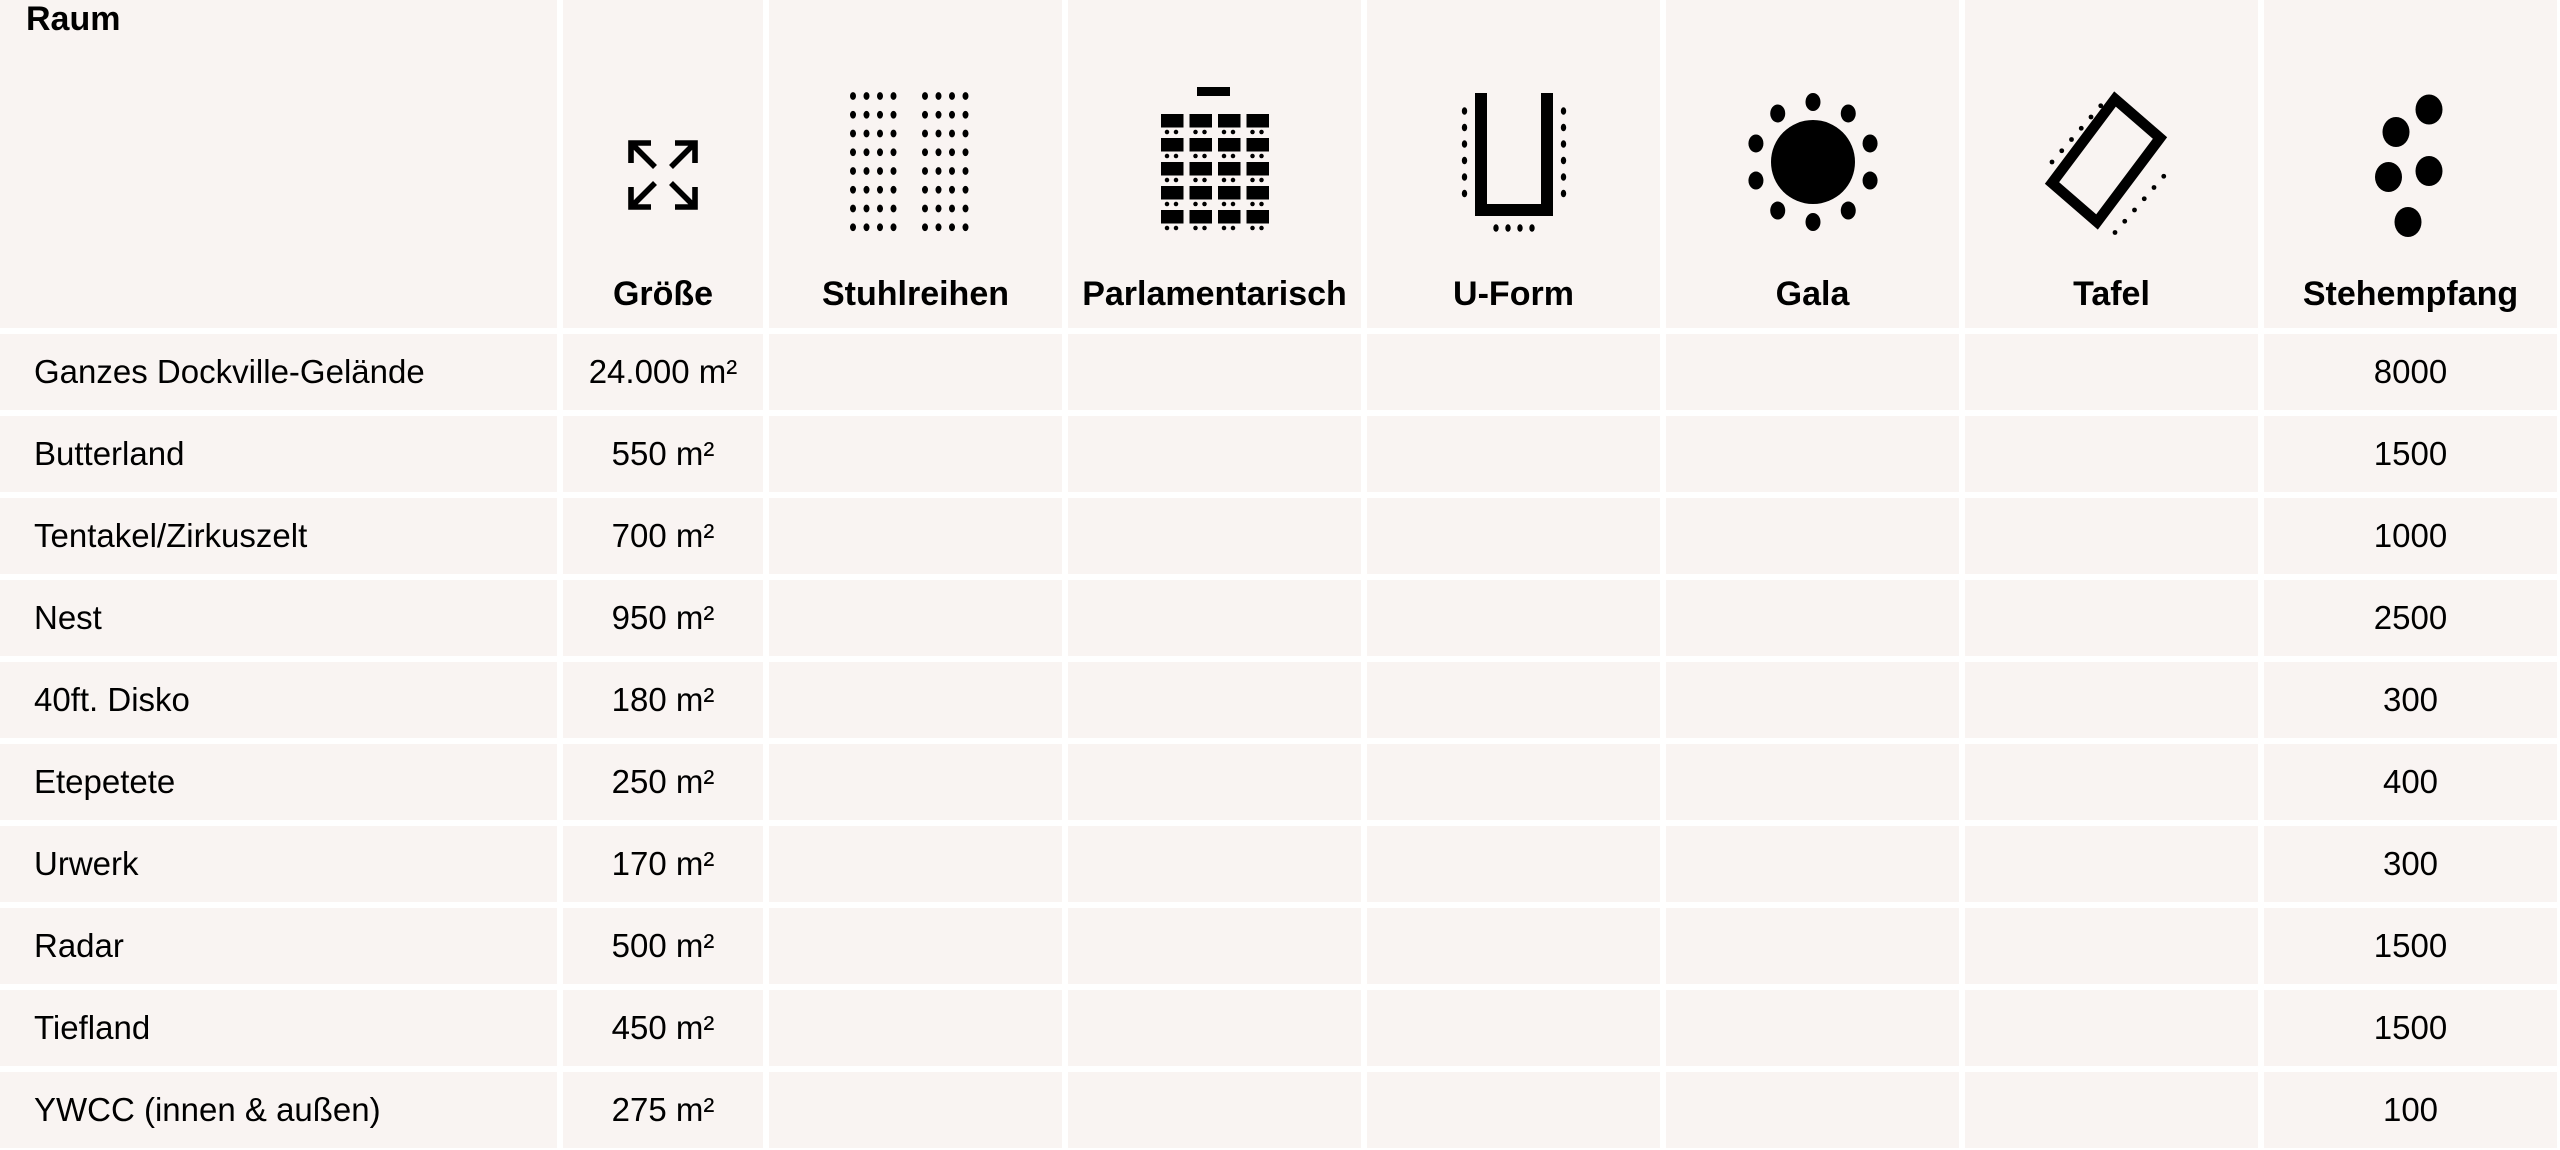  I want to click on header-raum: Raum, so click(278, 164).